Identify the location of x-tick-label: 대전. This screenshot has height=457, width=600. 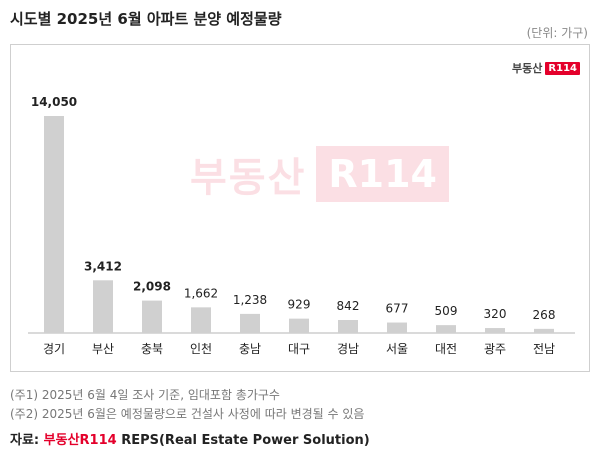
(446, 349).